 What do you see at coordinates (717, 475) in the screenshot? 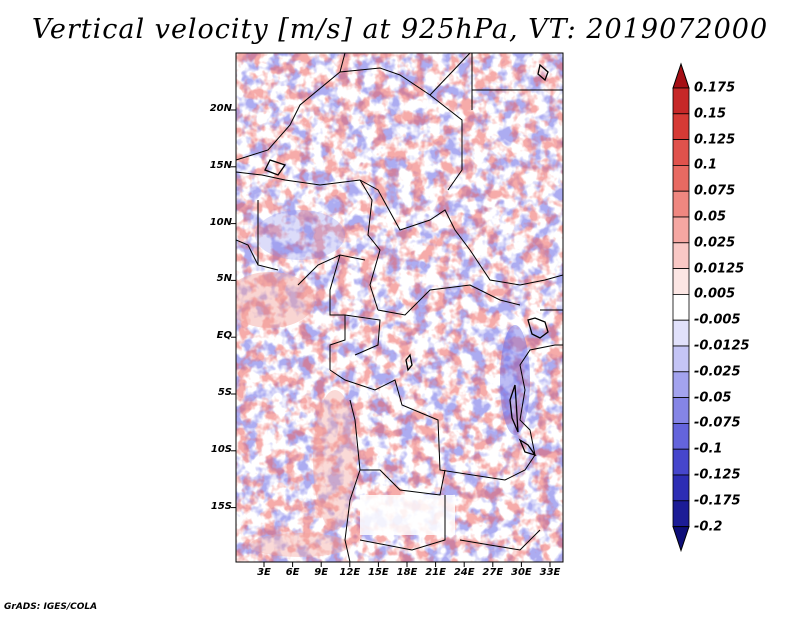
I see `colorbar-label: -0.125` at bounding box center [717, 475].